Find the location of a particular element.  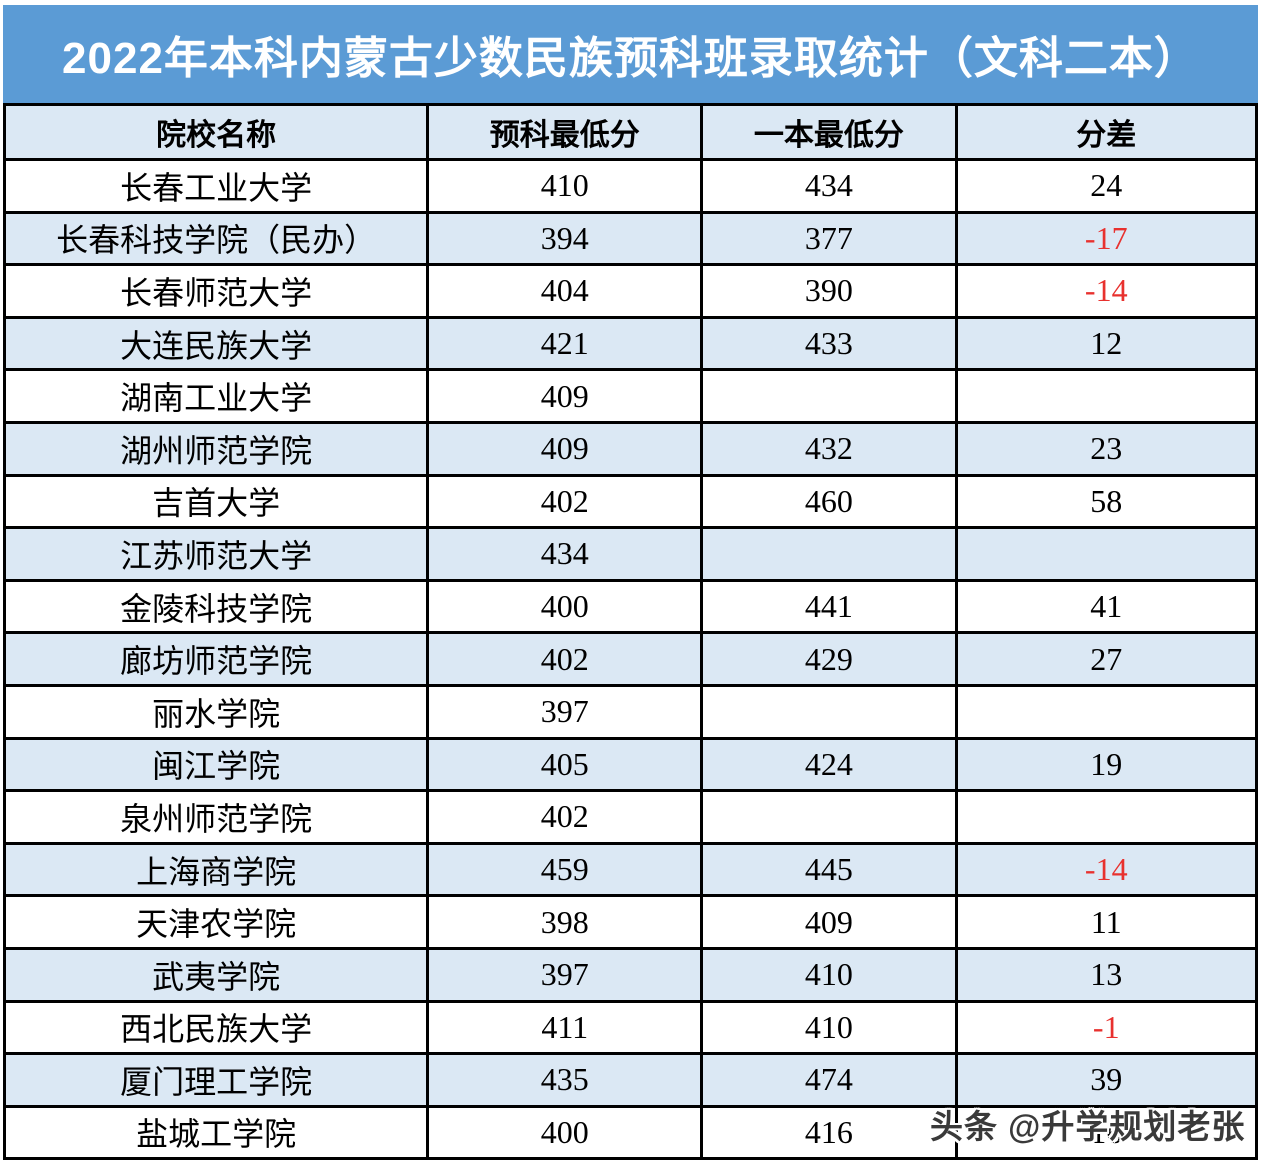

column-header-school: 院校名称 is located at coordinates (216, 132).